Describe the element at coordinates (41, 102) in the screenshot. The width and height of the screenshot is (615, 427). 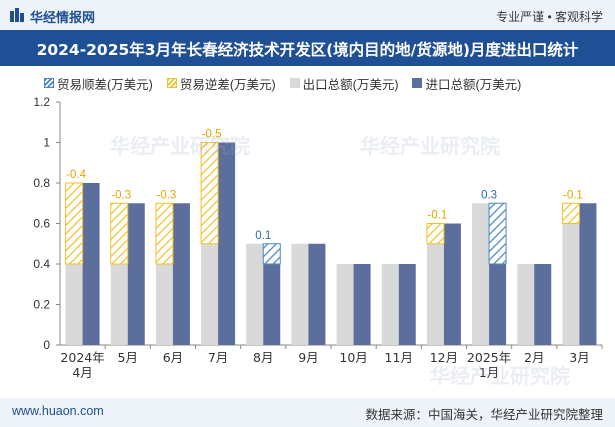
I see `y-tick-label: 1.2` at that location.